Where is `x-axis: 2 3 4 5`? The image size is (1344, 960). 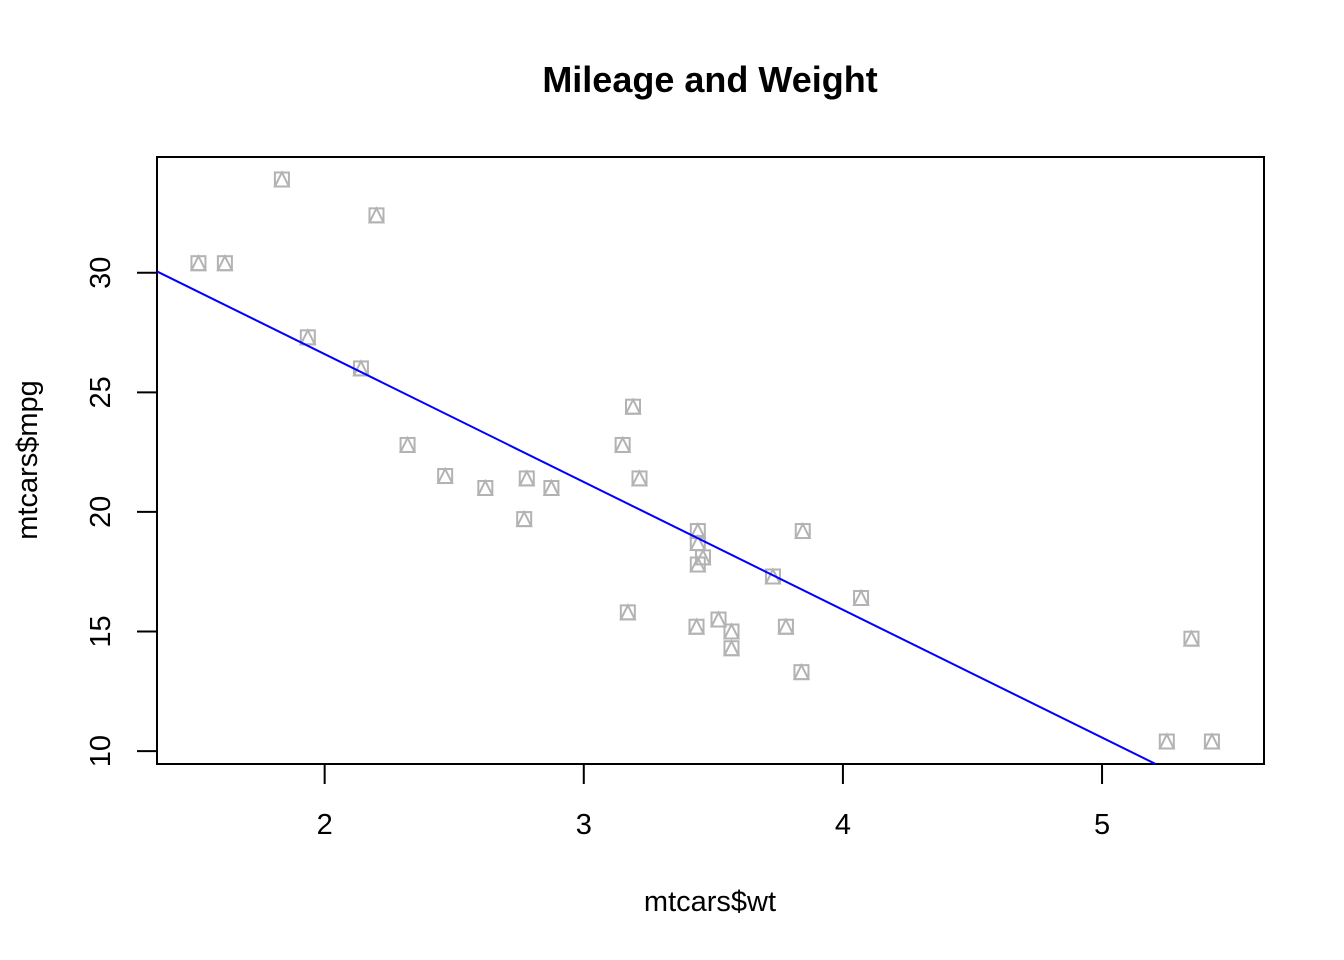 x-axis: 2 3 4 5 is located at coordinates (713, 802).